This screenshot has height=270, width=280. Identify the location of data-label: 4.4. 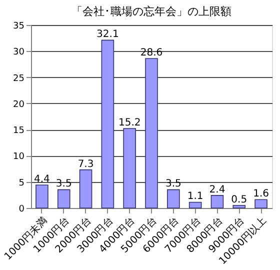
(42, 179).